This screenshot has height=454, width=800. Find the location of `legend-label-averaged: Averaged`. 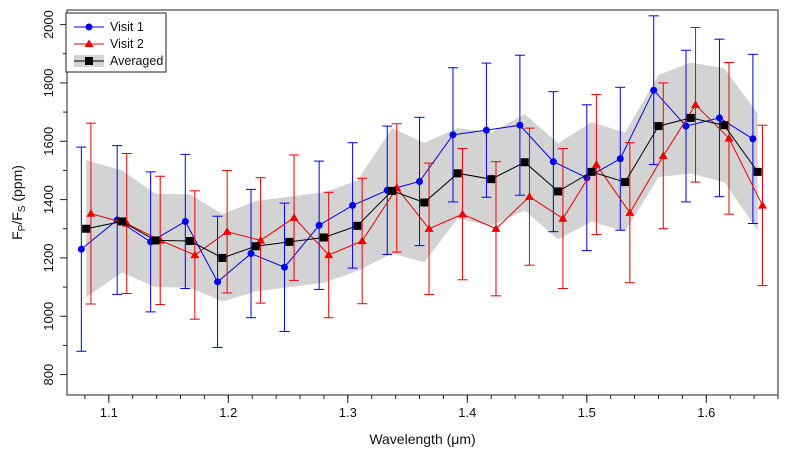

legend-label-averaged: Averaged is located at coordinates (136, 61).